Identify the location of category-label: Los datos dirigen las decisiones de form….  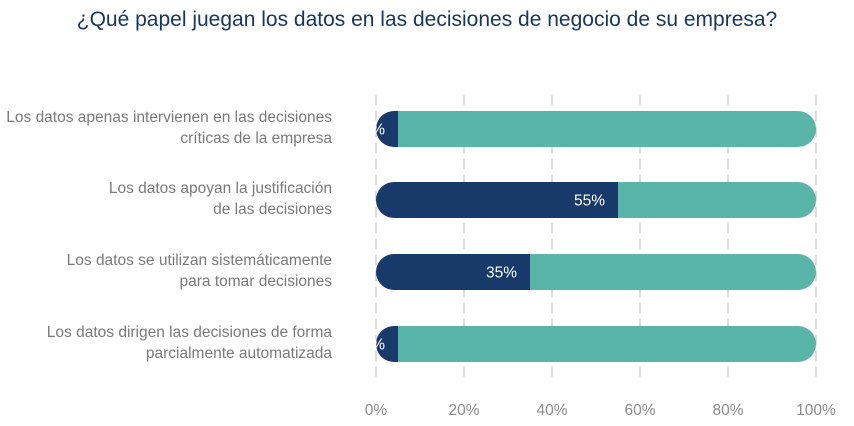
(167, 343).